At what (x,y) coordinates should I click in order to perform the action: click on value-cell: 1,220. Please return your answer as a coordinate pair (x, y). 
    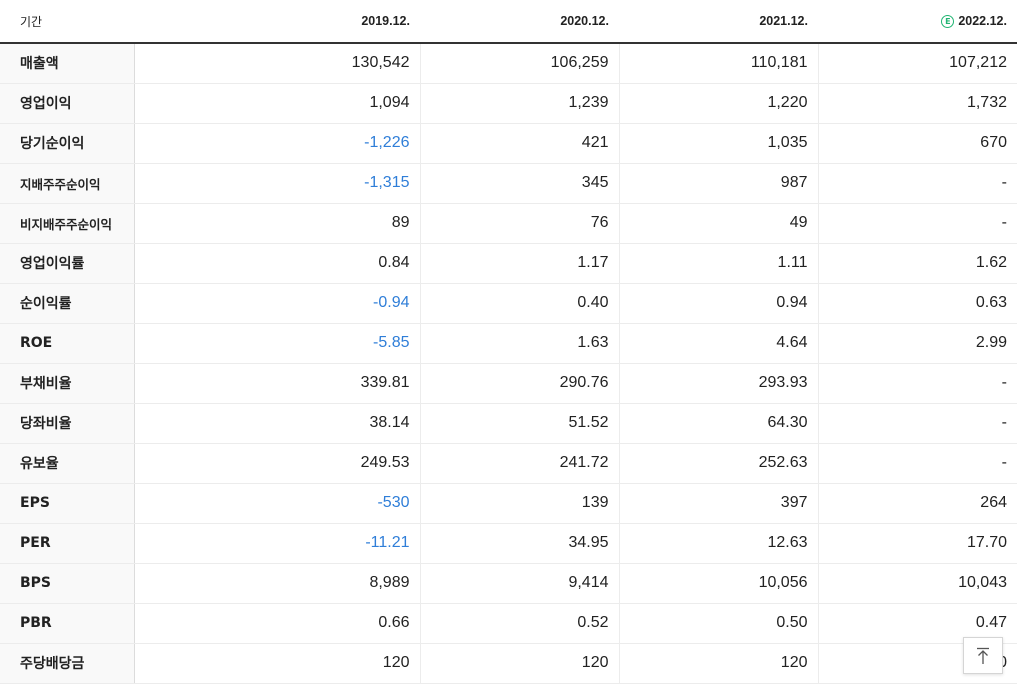
    Looking at the image, I should click on (718, 103).